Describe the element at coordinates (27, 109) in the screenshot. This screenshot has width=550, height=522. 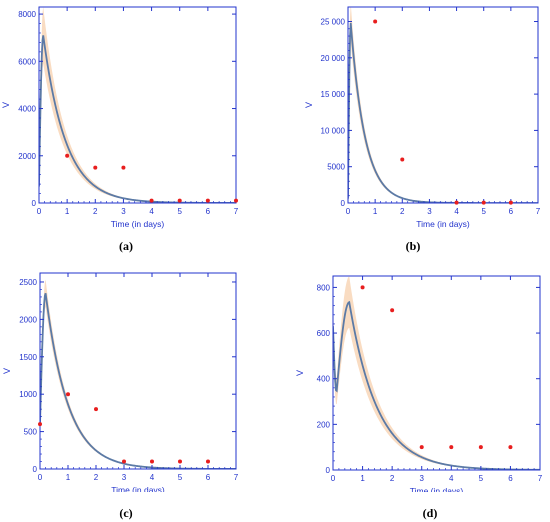
I see `y-tick-label: 4000` at that location.